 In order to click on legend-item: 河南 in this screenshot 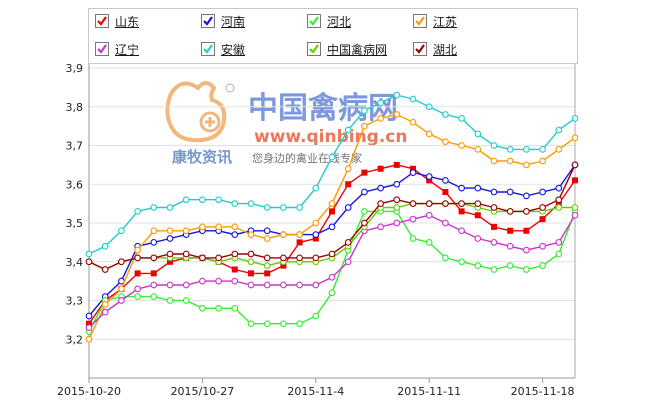, I will do `click(223, 21)`.